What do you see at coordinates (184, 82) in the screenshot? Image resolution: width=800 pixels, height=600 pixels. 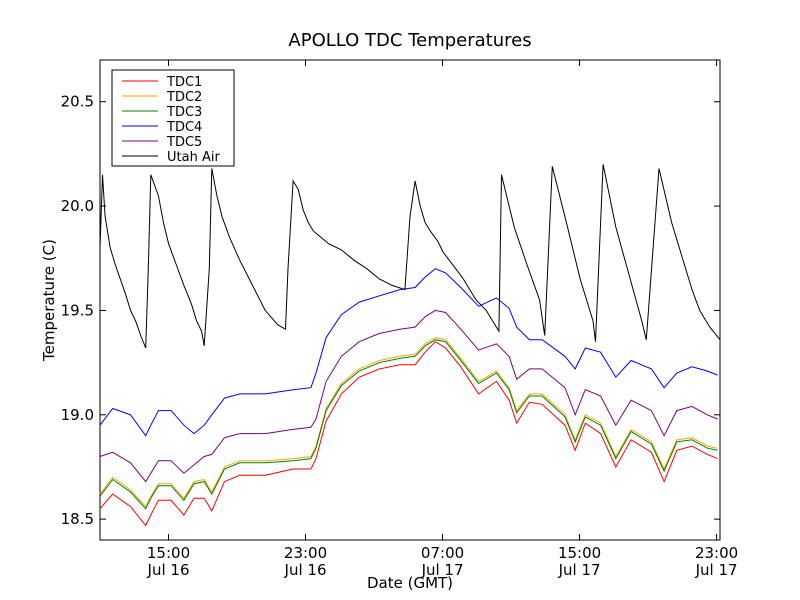 I see `legend-label-tdc1: TDC1` at bounding box center [184, 82].